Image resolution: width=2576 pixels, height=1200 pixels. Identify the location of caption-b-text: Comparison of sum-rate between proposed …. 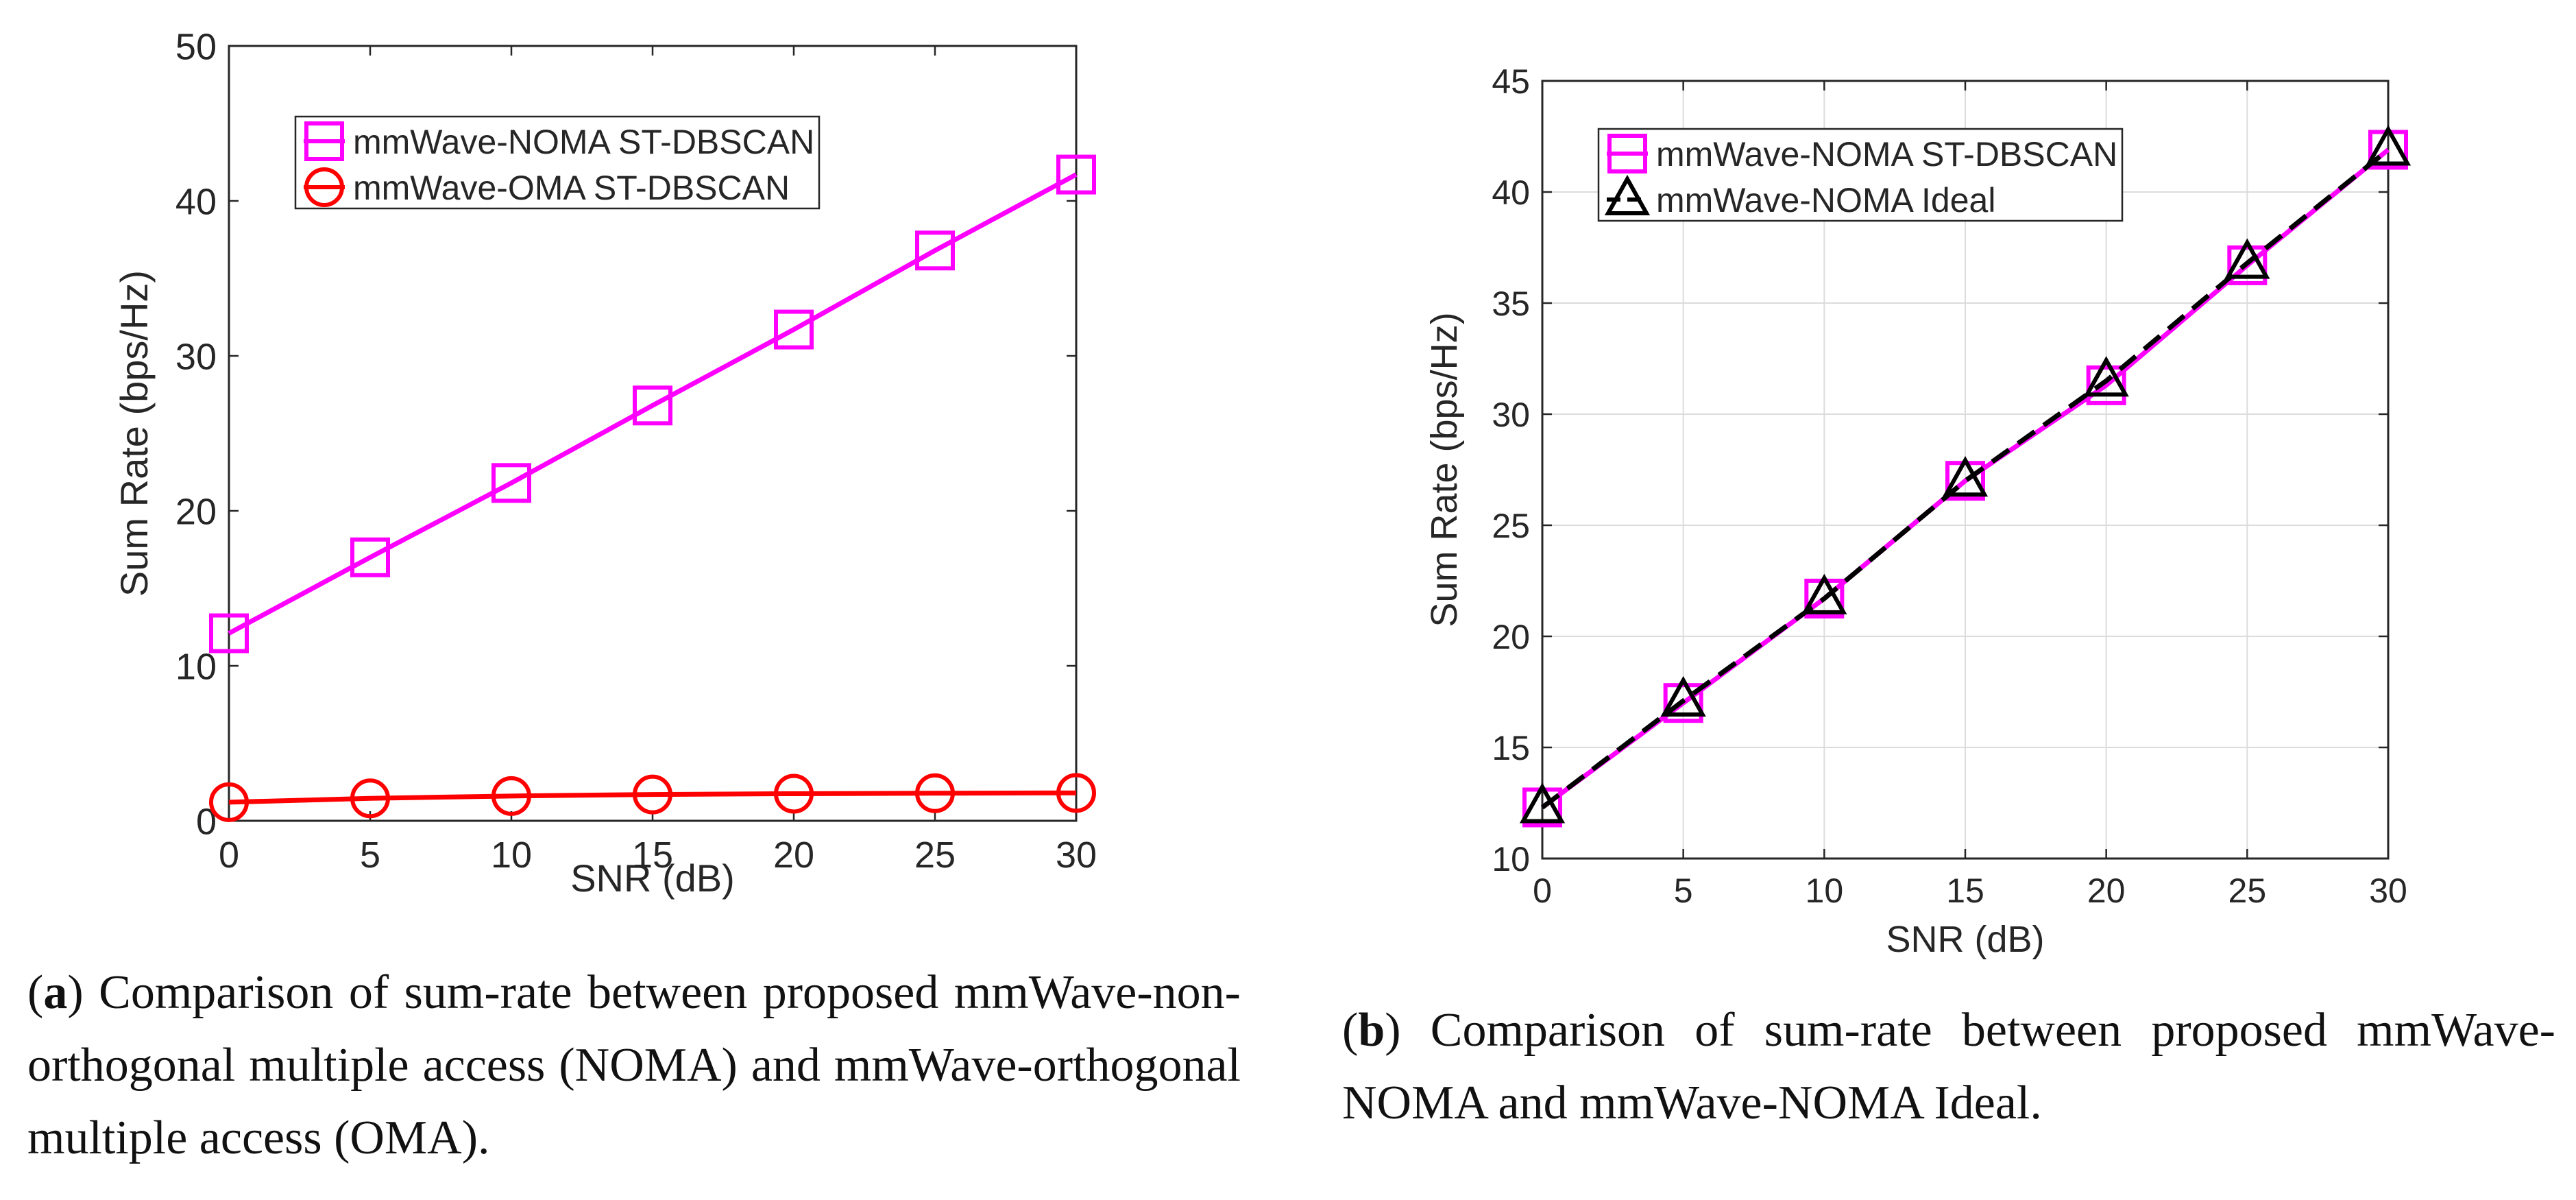
(1948, 1066).